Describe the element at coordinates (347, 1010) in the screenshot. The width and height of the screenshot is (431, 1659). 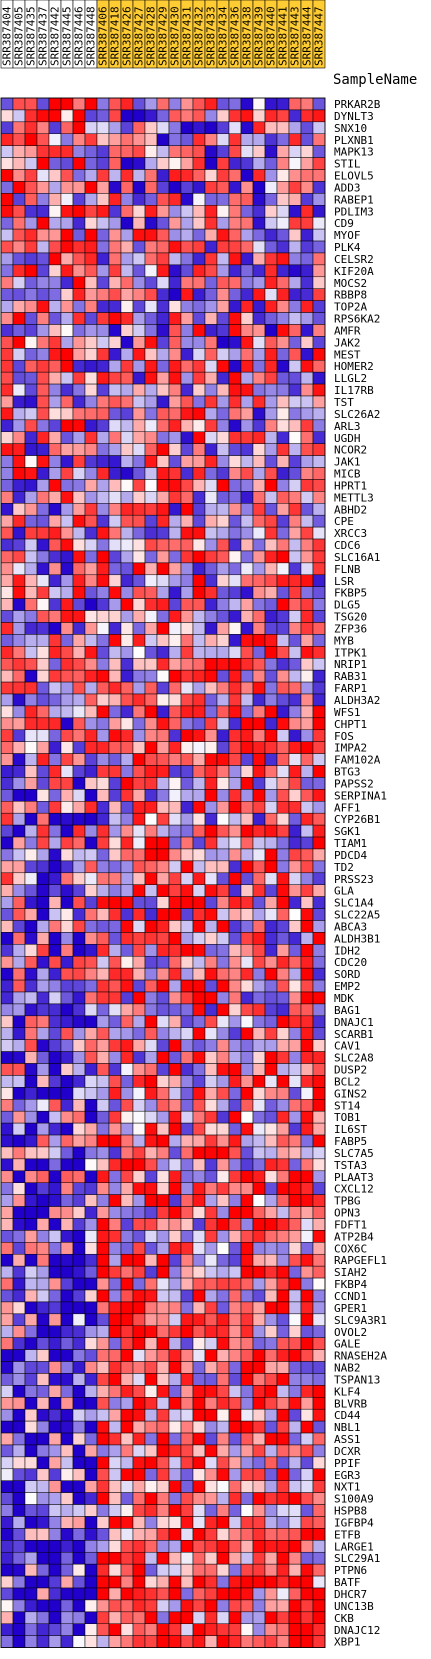
I see `row-label: BAG1` at that location.